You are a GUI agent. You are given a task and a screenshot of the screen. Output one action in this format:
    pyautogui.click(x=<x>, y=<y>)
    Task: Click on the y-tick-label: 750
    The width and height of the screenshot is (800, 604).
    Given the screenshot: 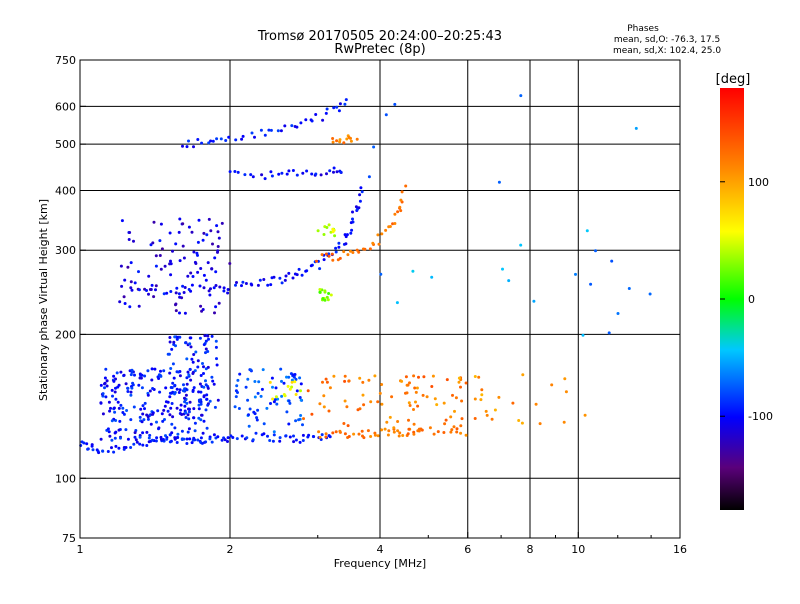 What is the action you would take?
    pyautogui.click(x=65, y=60)
    